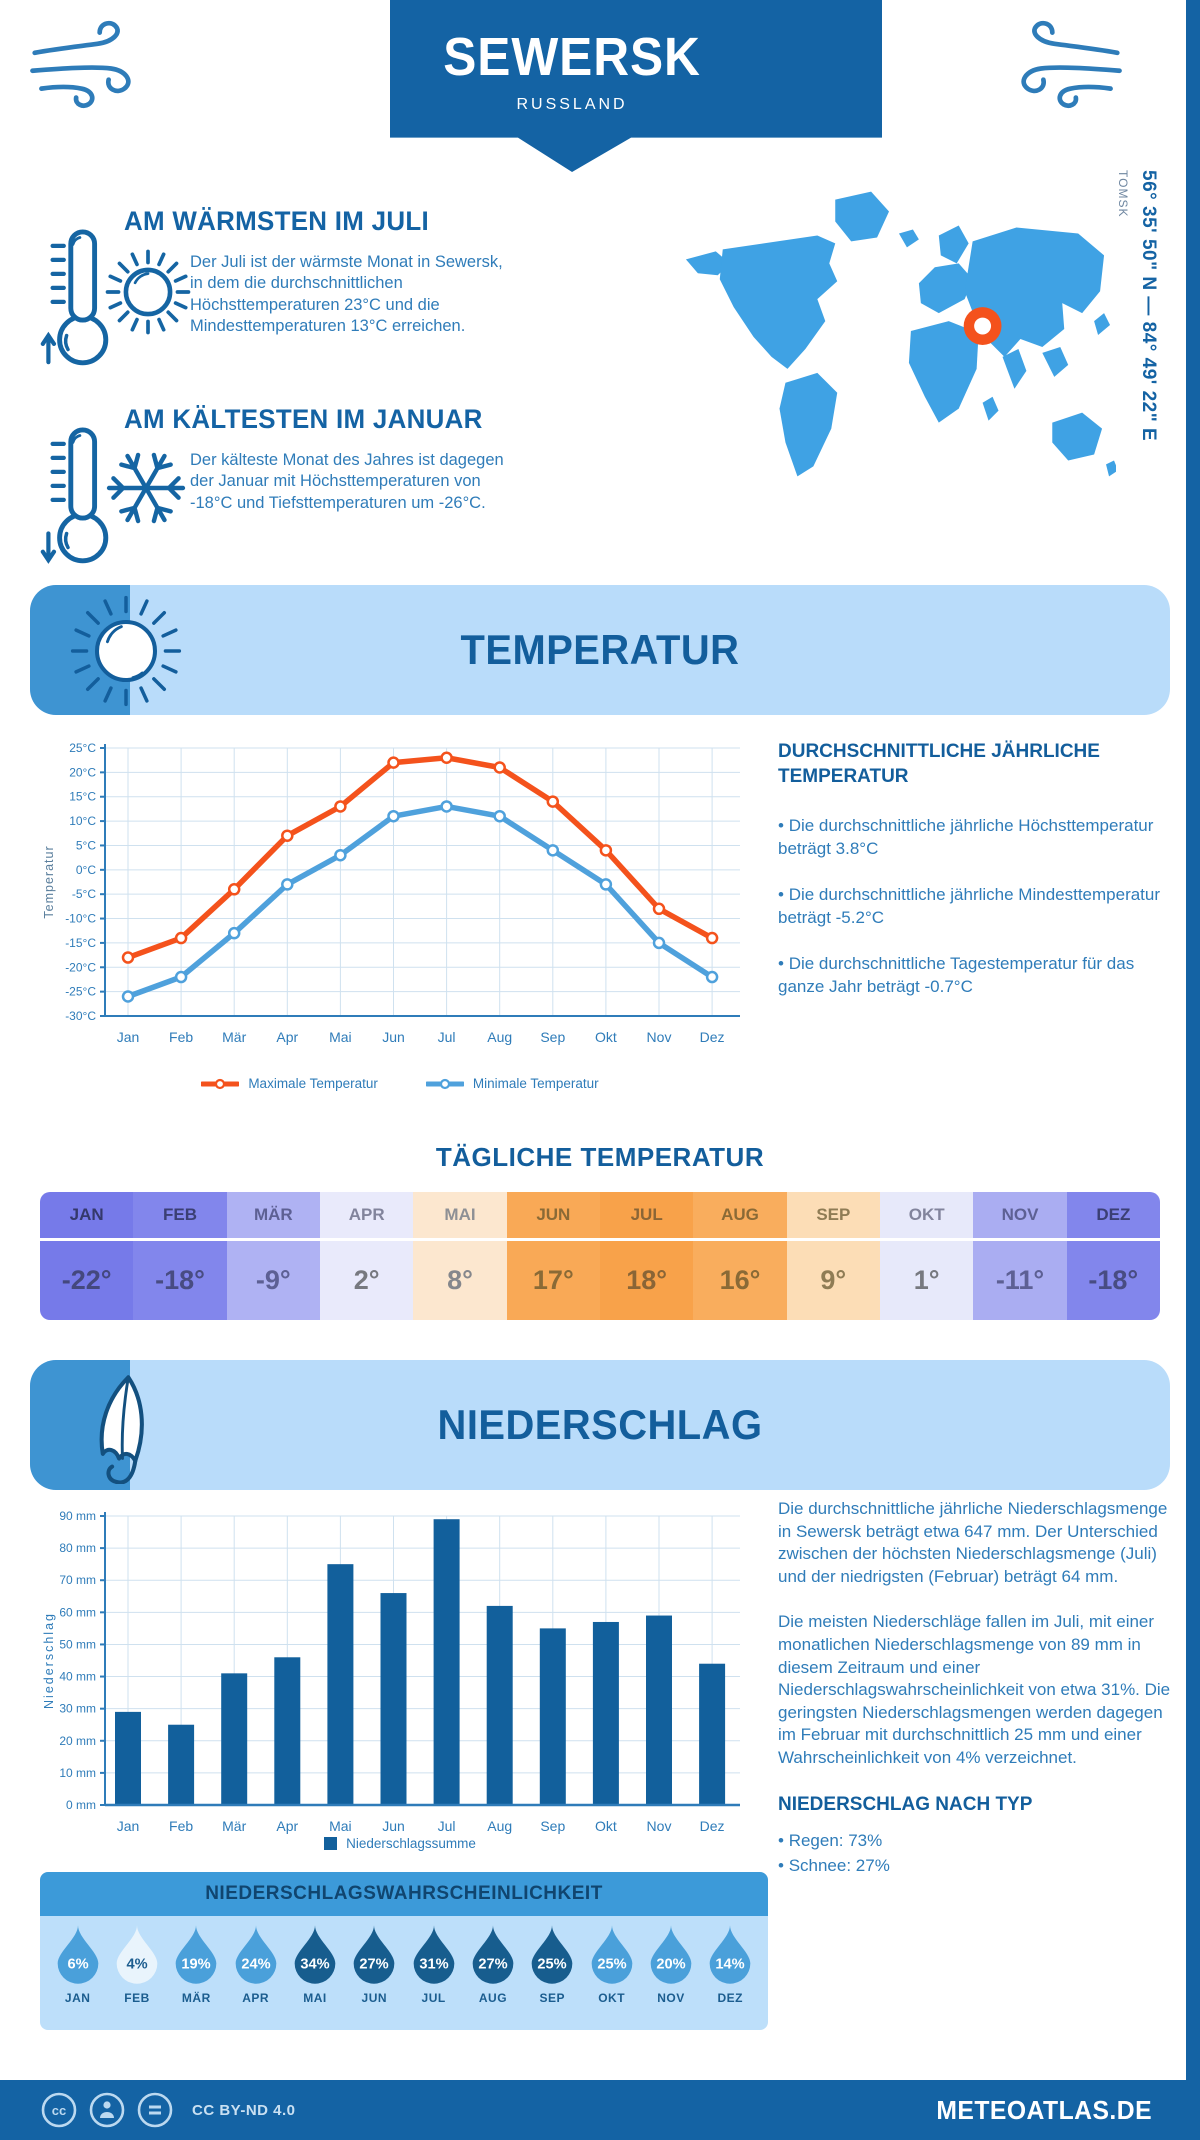 The height and width of the screenshot is (2140, 1200). What do you see at coordinates (740, 1215) in the screenshot?
I see `daily-month-label: AUG` at bounding box center [740, 1215].